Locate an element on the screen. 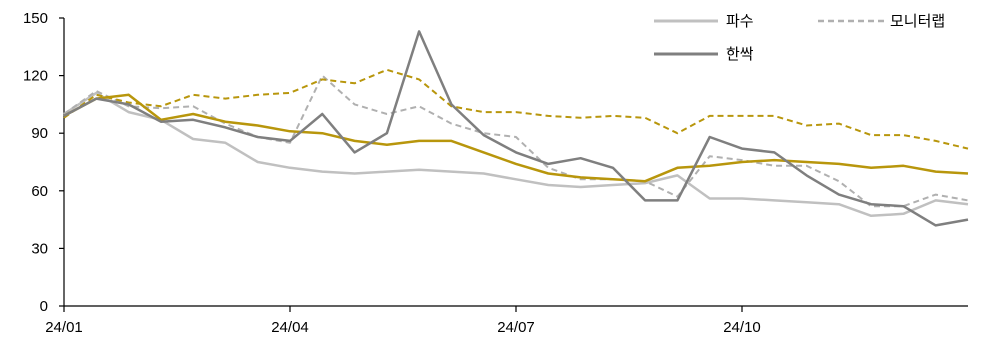  legend-item-hanssak: 한싹 is located at coordinates (704, 54).